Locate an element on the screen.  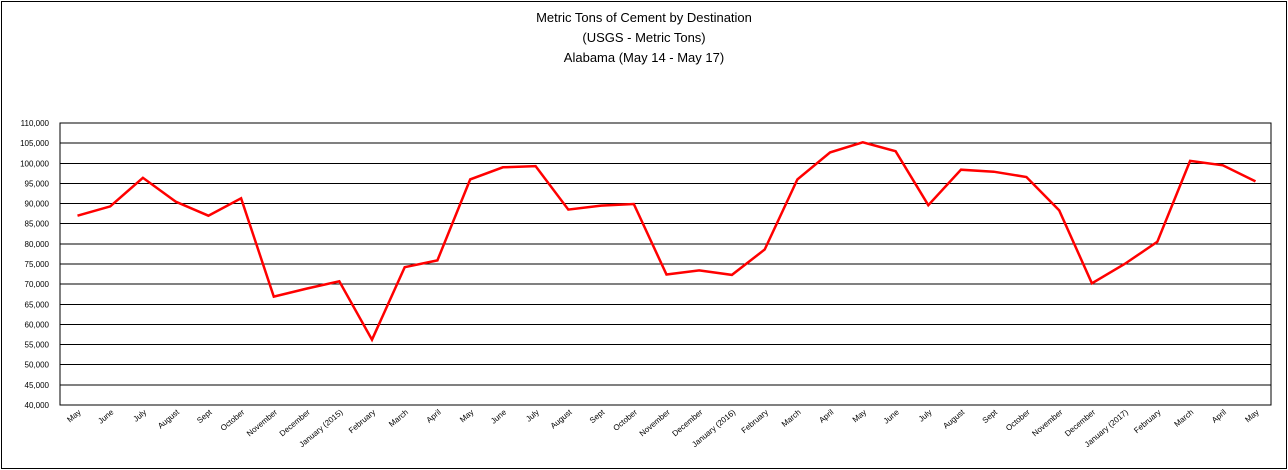
y-tick-label: 85,000 is located at coordinates (37, 224).